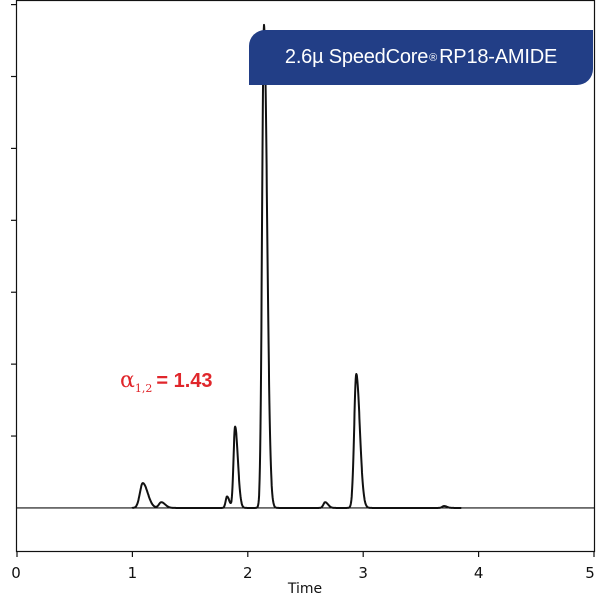 This screenshot has height=595, width=600. What do you see at coordinates (498, 57) in the screenshot?
I see `badge-tail-text: RP18-AMIDE` at bounding box center [498, 57].